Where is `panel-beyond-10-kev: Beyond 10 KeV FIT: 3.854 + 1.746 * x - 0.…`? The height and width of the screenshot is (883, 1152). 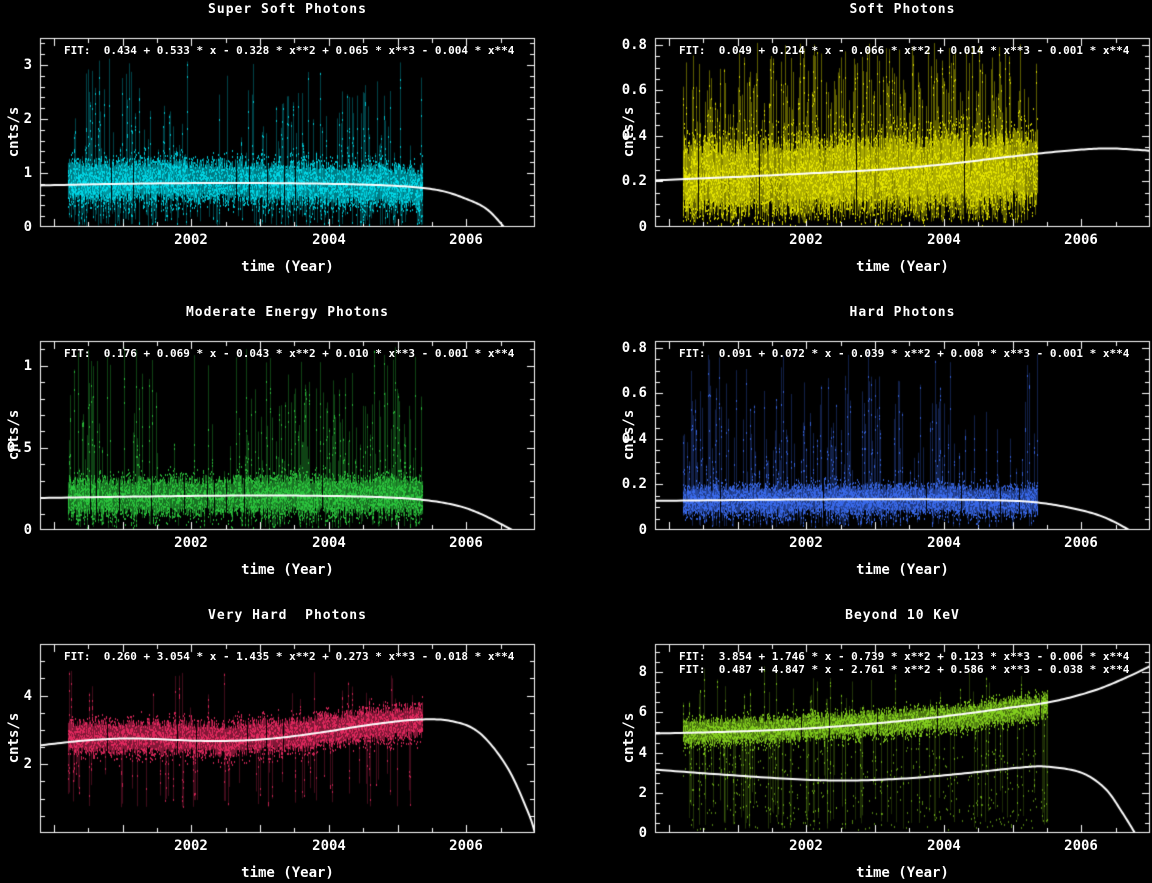
panel-beyond-10-kev: Beyond 10 KeV FIT: 3.854 + 1.746 * x - 0.… is located at coordinates (883, 745).